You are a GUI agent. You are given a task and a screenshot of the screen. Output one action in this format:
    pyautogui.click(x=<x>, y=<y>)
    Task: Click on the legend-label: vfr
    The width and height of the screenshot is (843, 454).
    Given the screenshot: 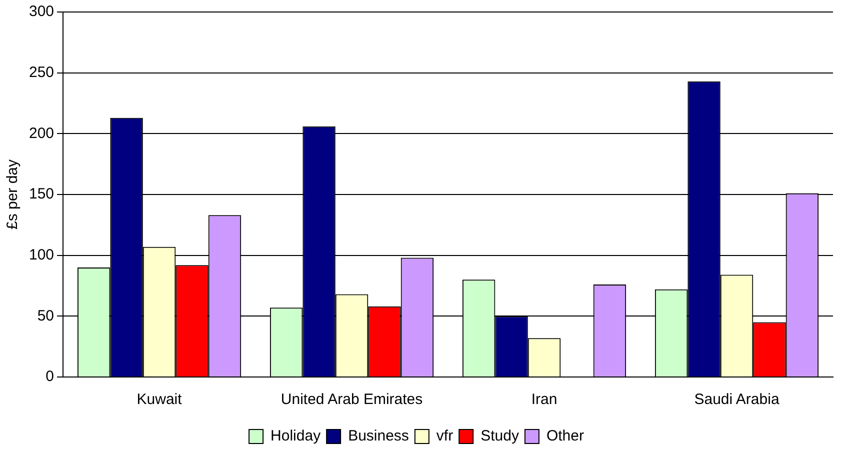 What is the action you would take?
    pyautogui.click(x=445, y=436)
    